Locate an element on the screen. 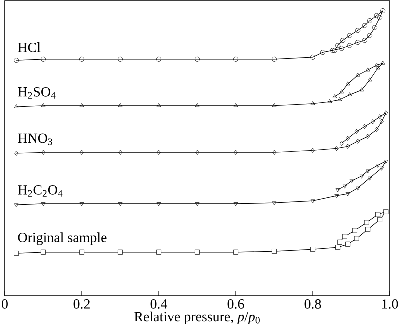 The height and width of the screenshot is (326, 400). series-label: HCl is located at coordinates (29, 47).